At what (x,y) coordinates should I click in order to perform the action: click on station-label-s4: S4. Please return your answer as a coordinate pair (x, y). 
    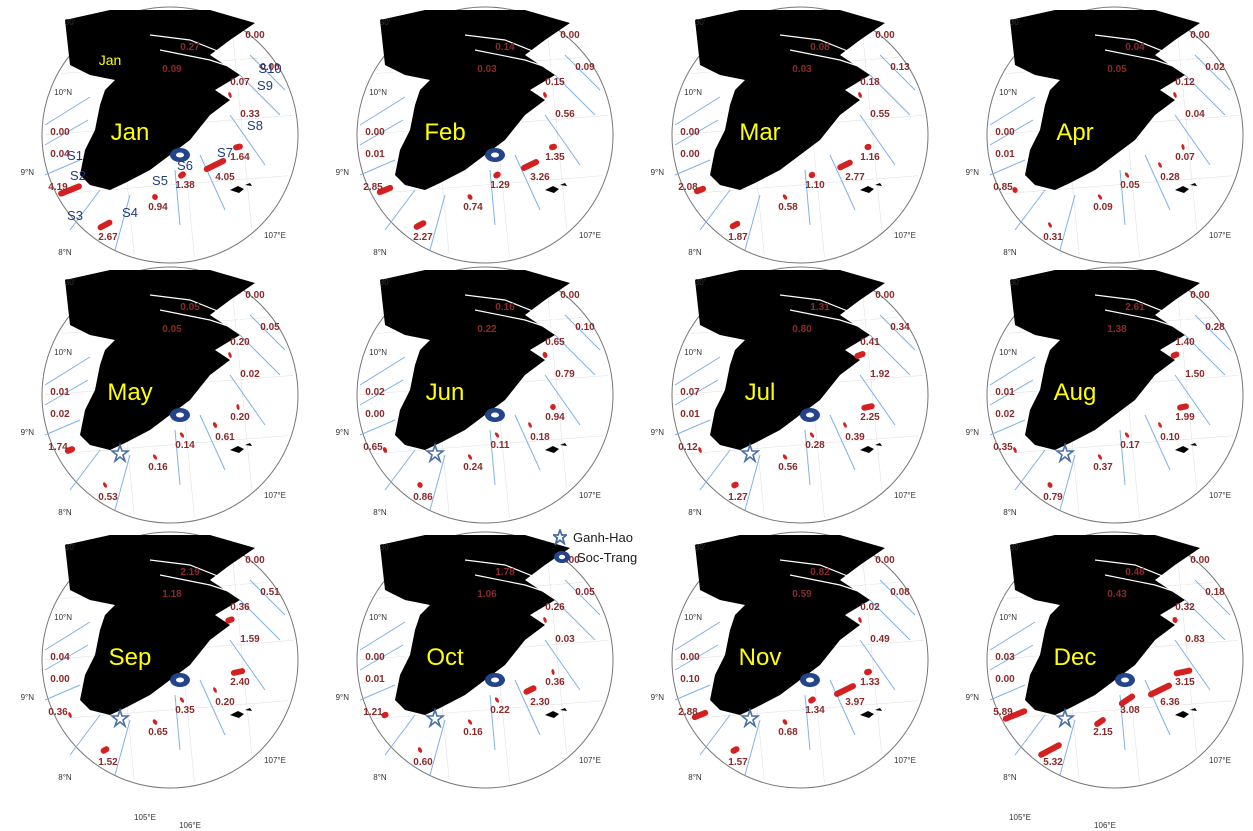
    Looking at the image, I should click on (130, 212).